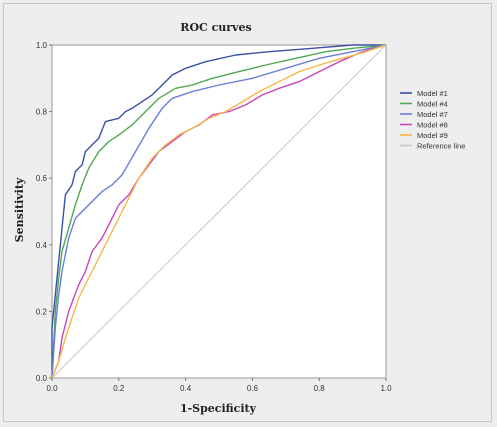 This screenshot has height=427, width=497. Describe the element at coordinates (218, 408) in the screenshot. I see `x-axis-label: 1-Specificity` at that location.